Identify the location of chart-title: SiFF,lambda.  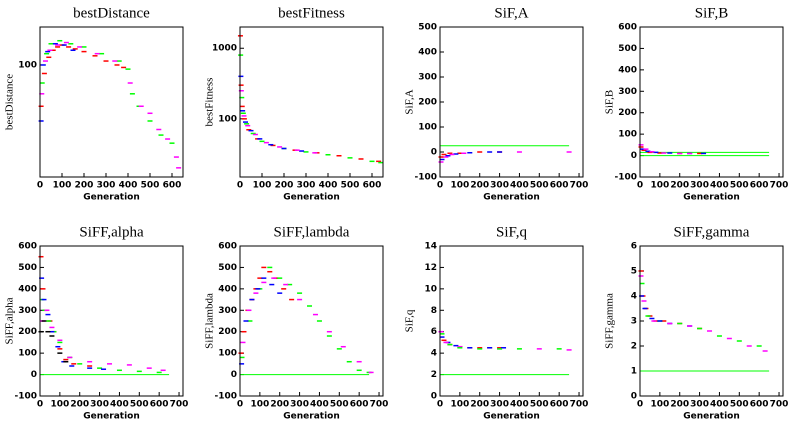
(312, 232).